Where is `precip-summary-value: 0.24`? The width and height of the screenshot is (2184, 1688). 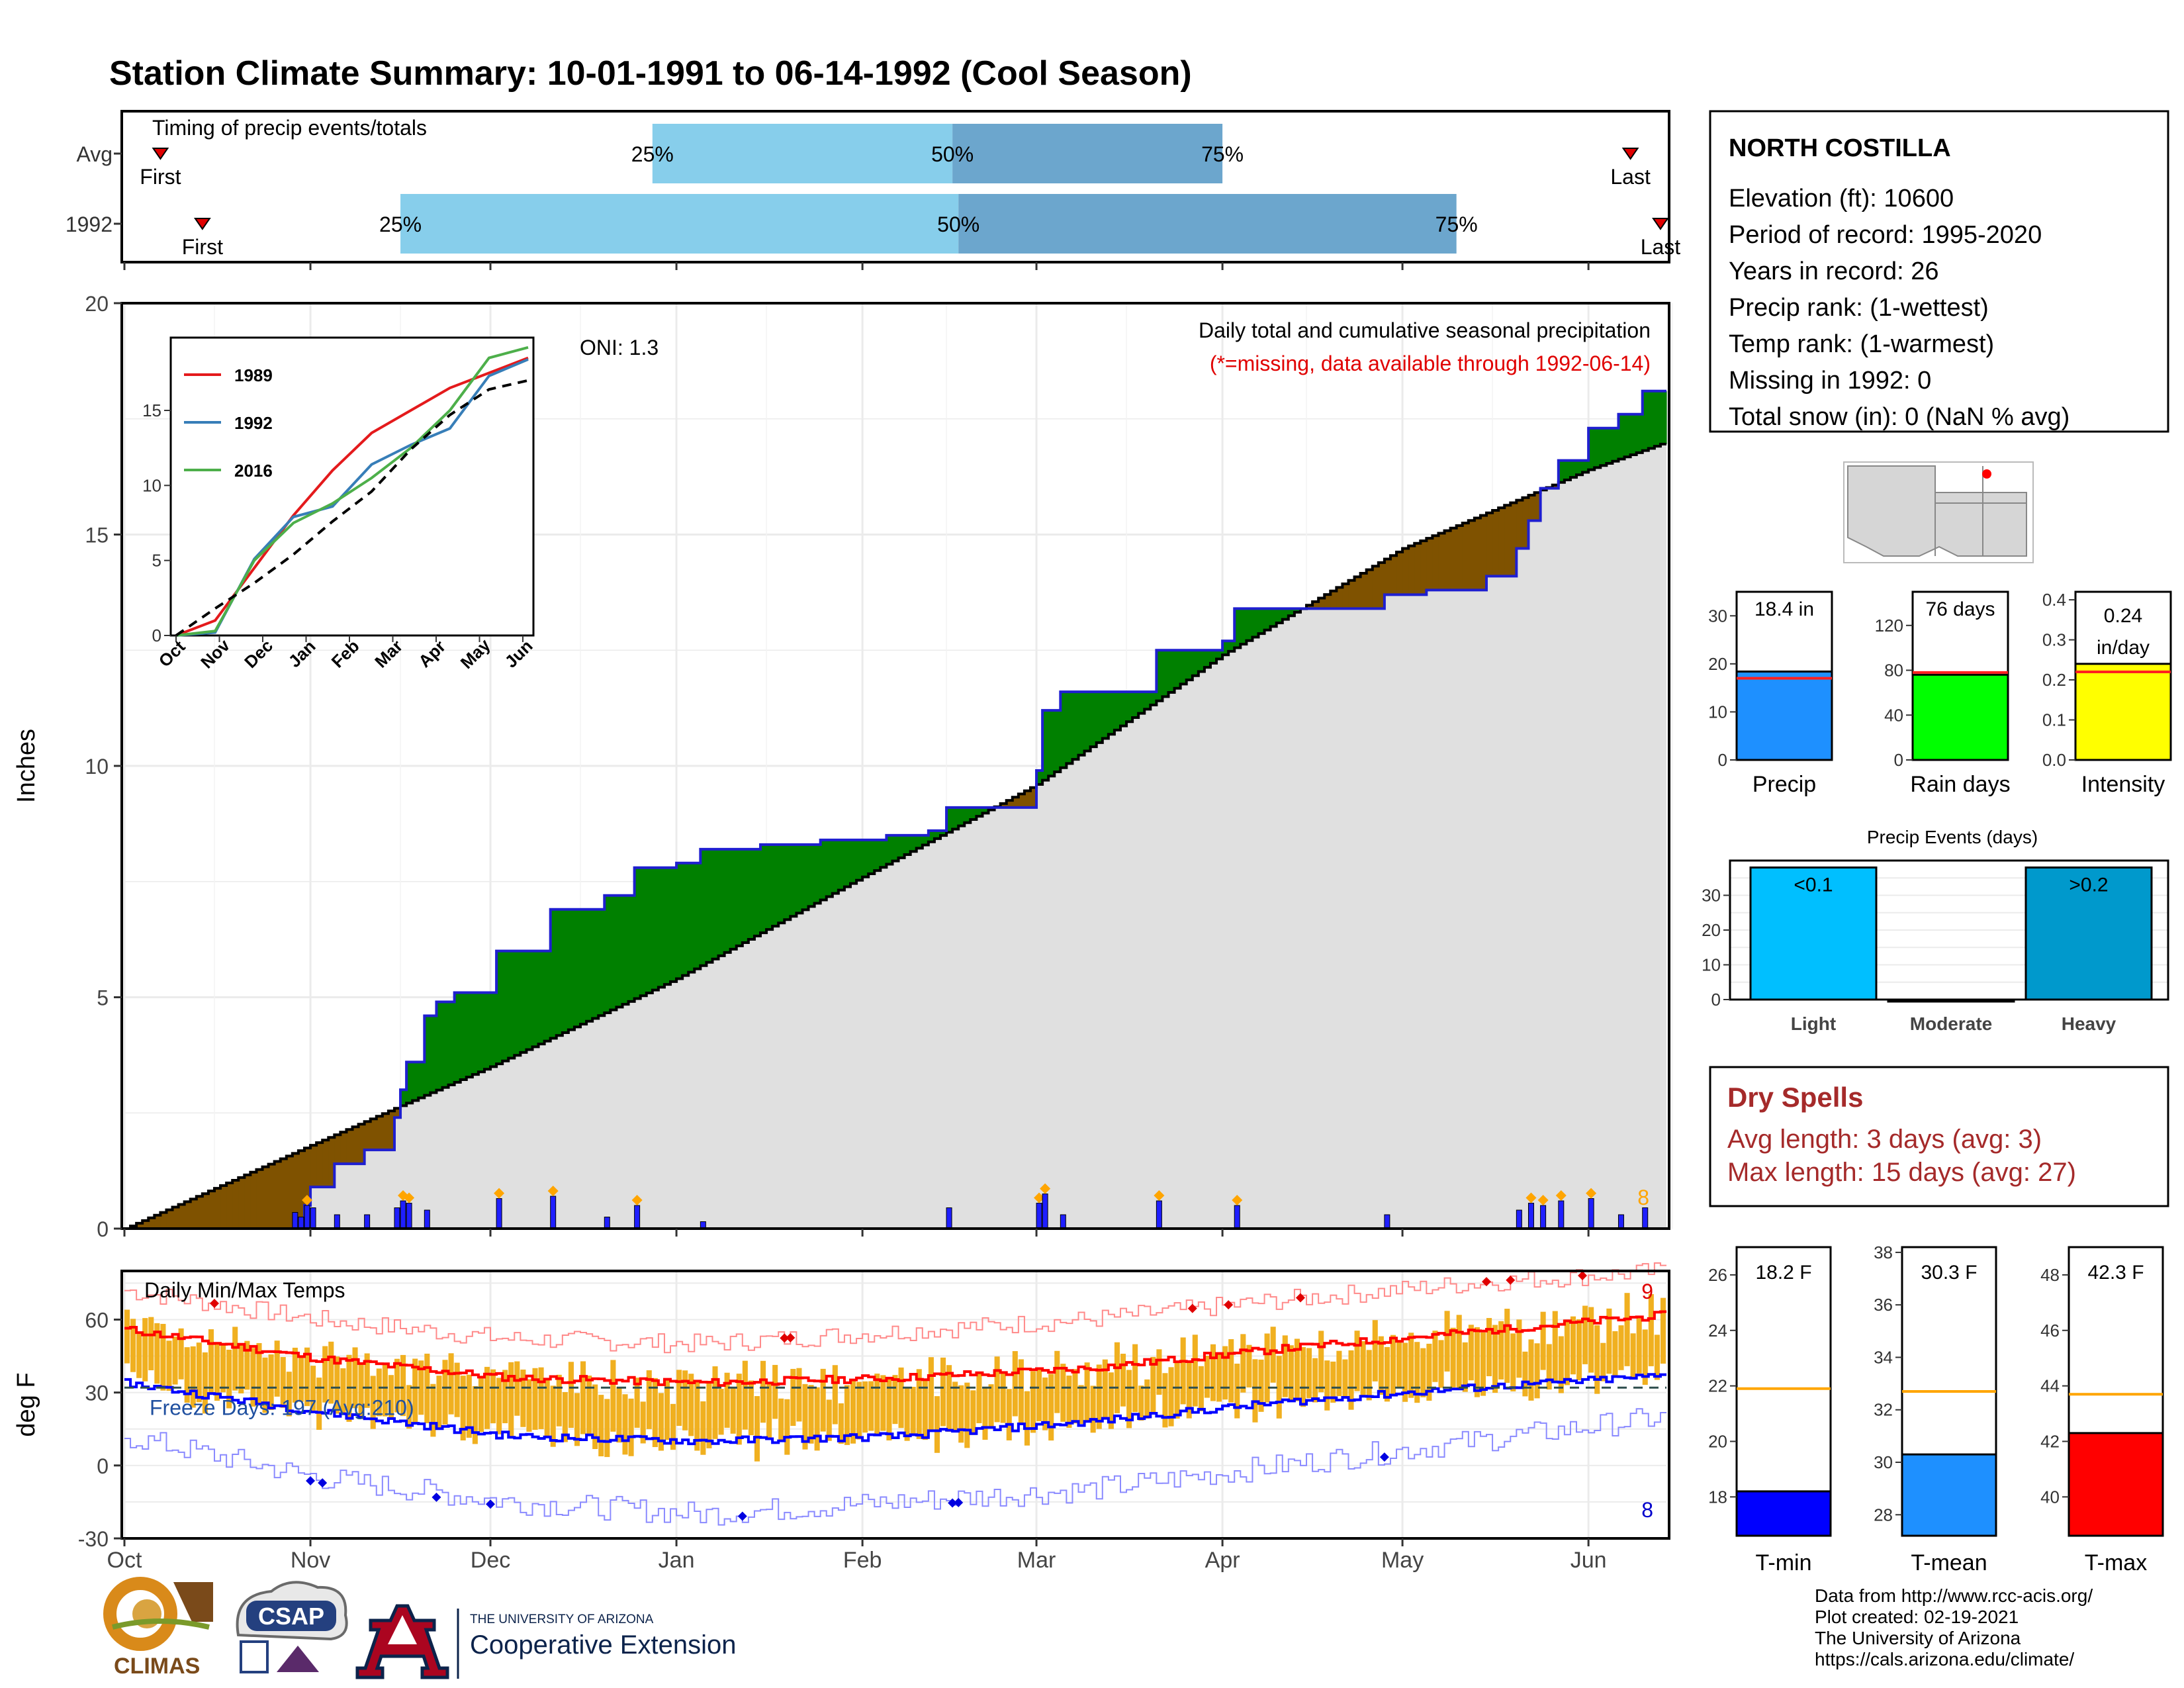
precip-summary-value: 0.24 is located at coordinates (2123, 616).